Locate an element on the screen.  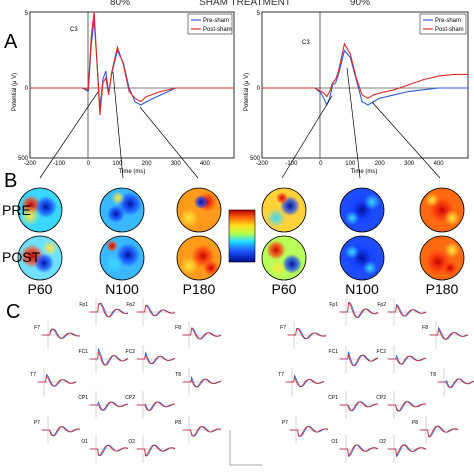
electrode-t7: T7 is located at coordinates (53, 382).